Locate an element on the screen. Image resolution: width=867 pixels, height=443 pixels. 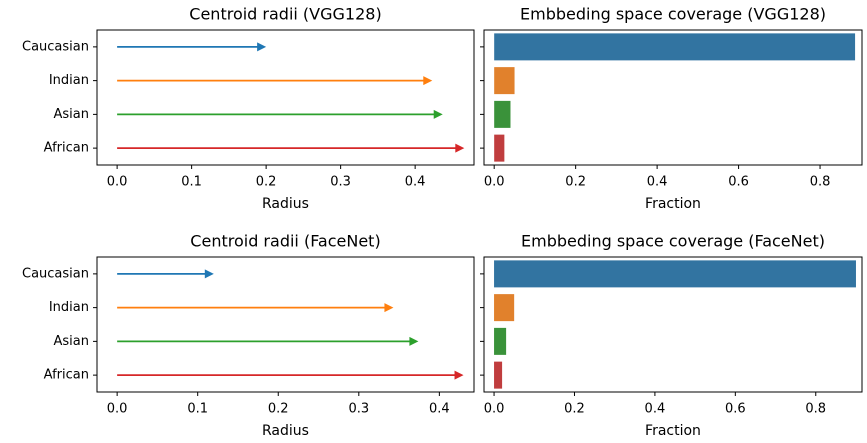
chart-title: Embbeding space coverage (FaceNet) is located at coordinates (673, 241).